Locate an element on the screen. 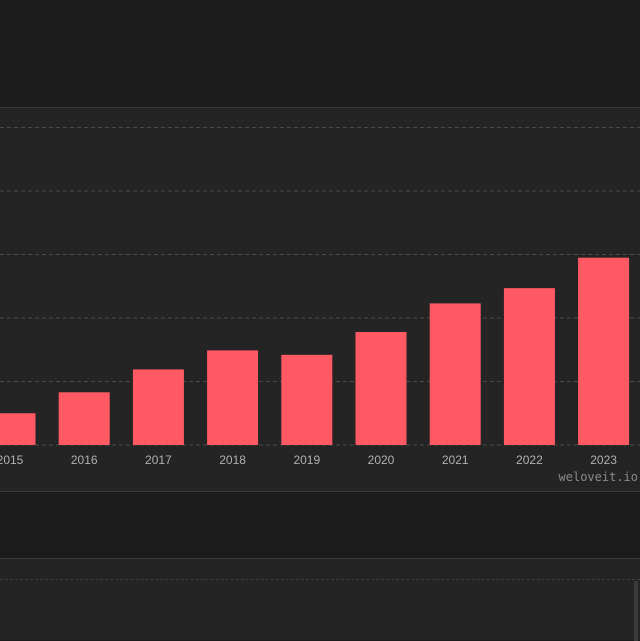 This screenshot has width=640, height=641. x-tick-label-2023: 2023 is located at coordinates (603, 460).